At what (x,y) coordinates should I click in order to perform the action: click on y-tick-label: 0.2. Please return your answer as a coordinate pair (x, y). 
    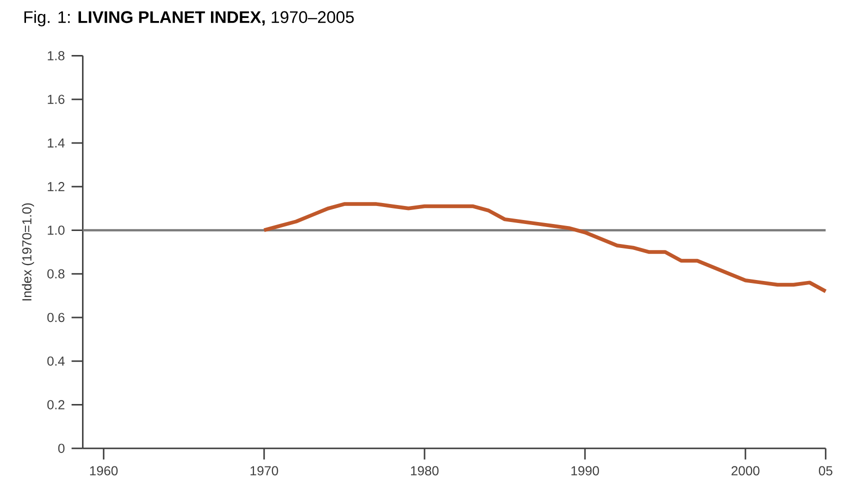
    Looking at the image, I should click on (55, 405).